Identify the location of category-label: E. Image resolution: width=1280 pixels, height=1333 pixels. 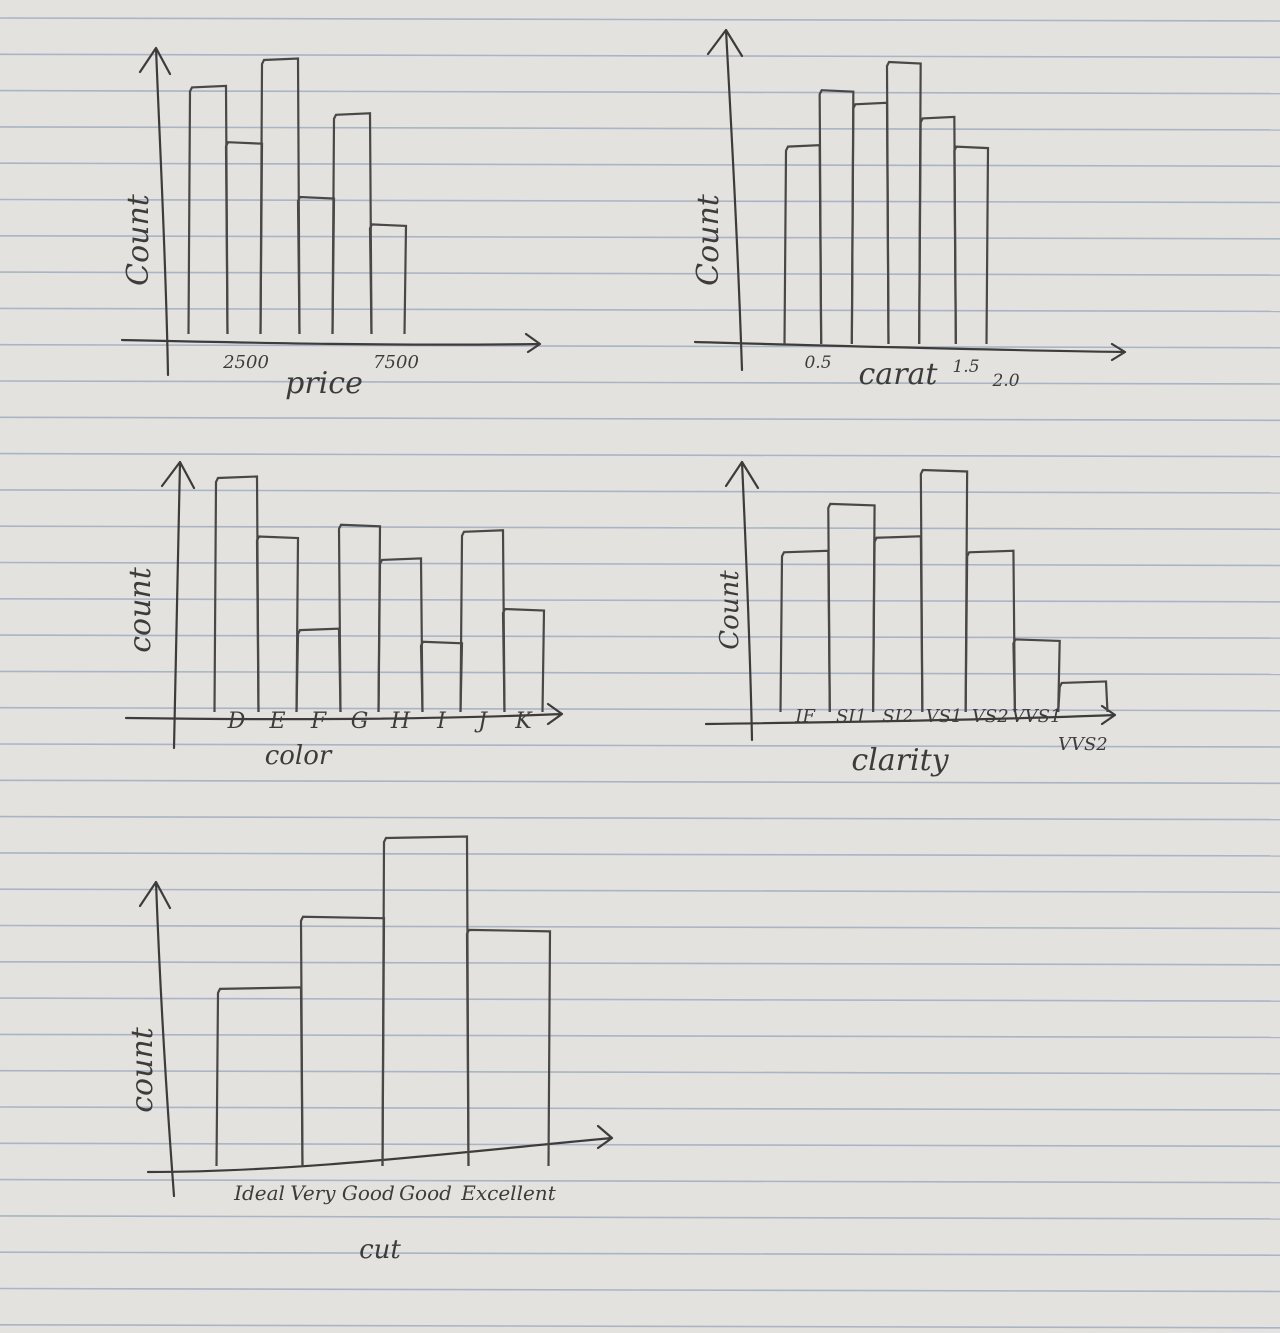
(276, 721).